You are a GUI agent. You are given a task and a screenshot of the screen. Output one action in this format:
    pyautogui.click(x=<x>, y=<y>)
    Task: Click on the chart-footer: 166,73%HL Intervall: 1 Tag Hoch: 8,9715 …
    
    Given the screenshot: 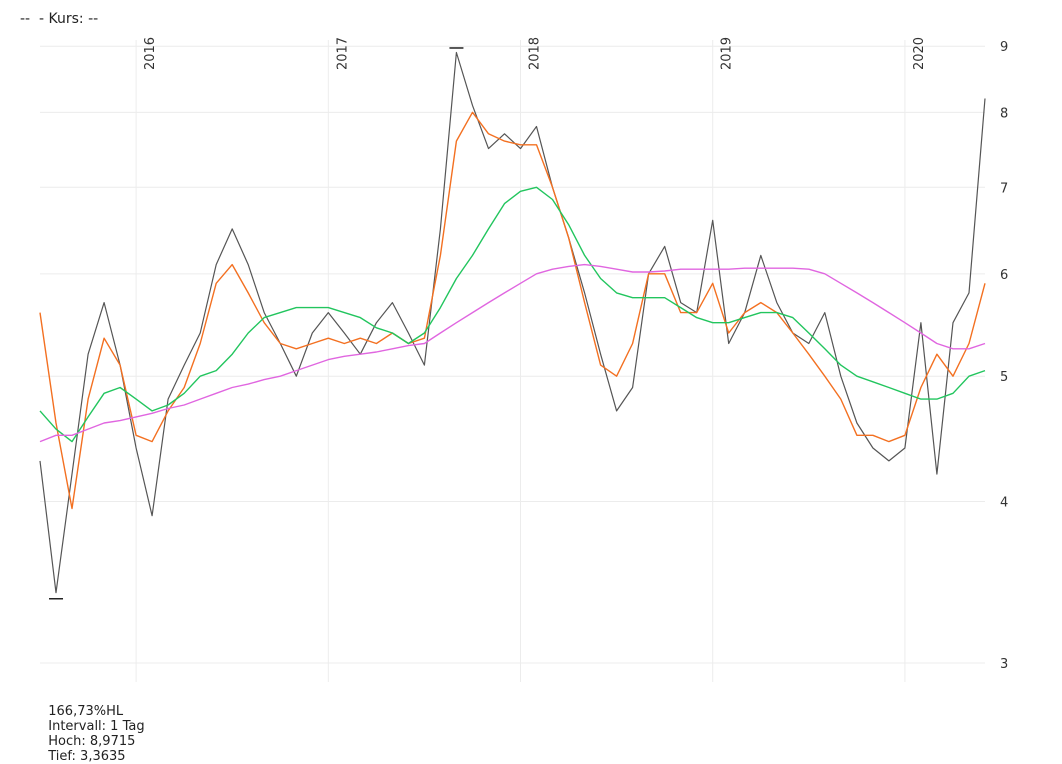 What is the action you would take?
    pyautogui.click(x=107, y=726)
    